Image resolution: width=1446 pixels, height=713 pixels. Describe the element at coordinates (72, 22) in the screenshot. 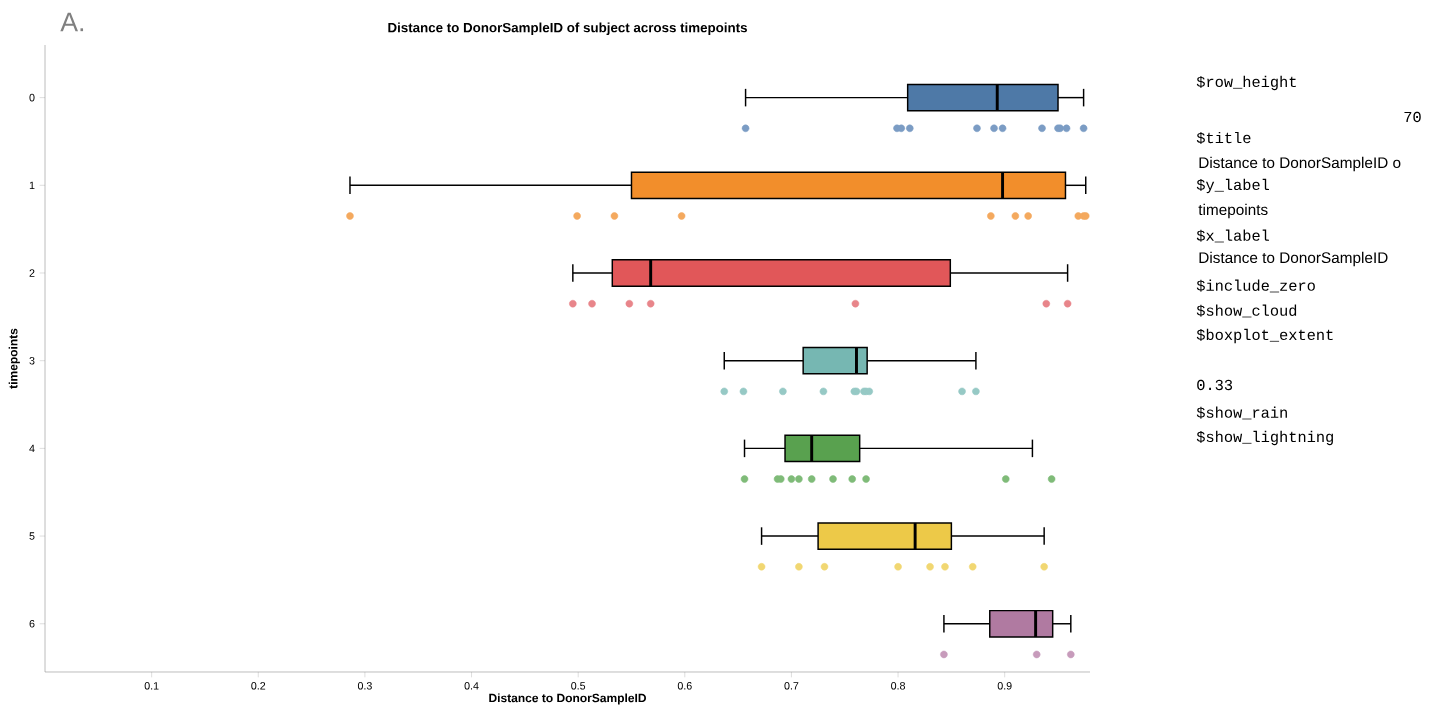

I see `text: A.` at that location.